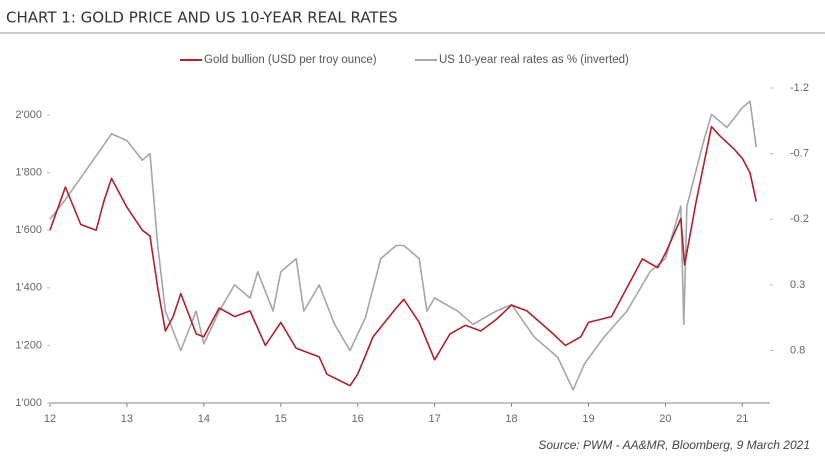  I want to click on x-tick-label: 15, so click(281, 419).